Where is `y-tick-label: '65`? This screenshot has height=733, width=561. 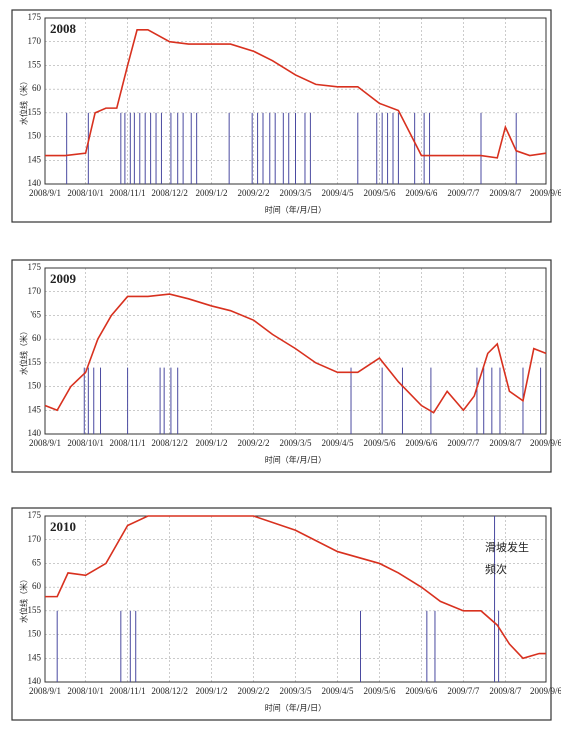 y-tick-label: '65 is located at coordinates (35, 314).